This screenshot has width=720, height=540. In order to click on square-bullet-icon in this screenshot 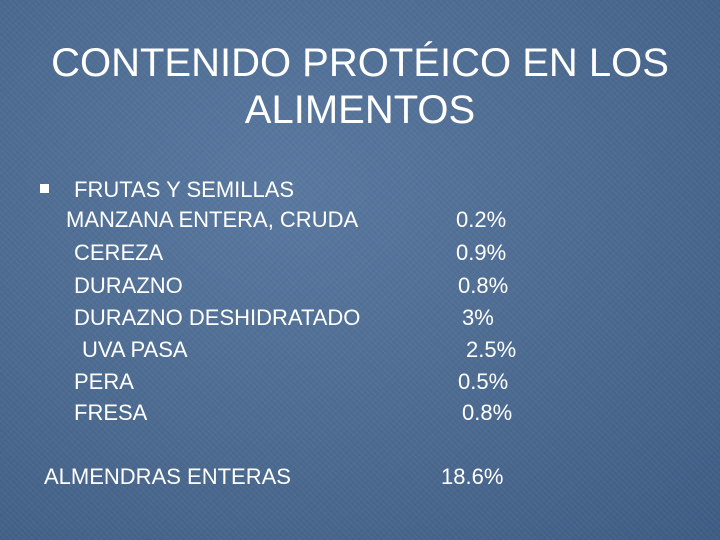, I will do `click(44, 188)`.